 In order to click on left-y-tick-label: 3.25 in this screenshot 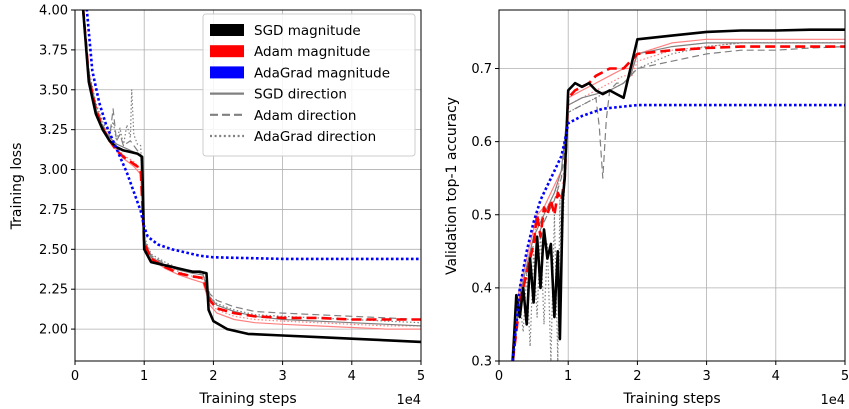, I will do `click(53, 130)`.